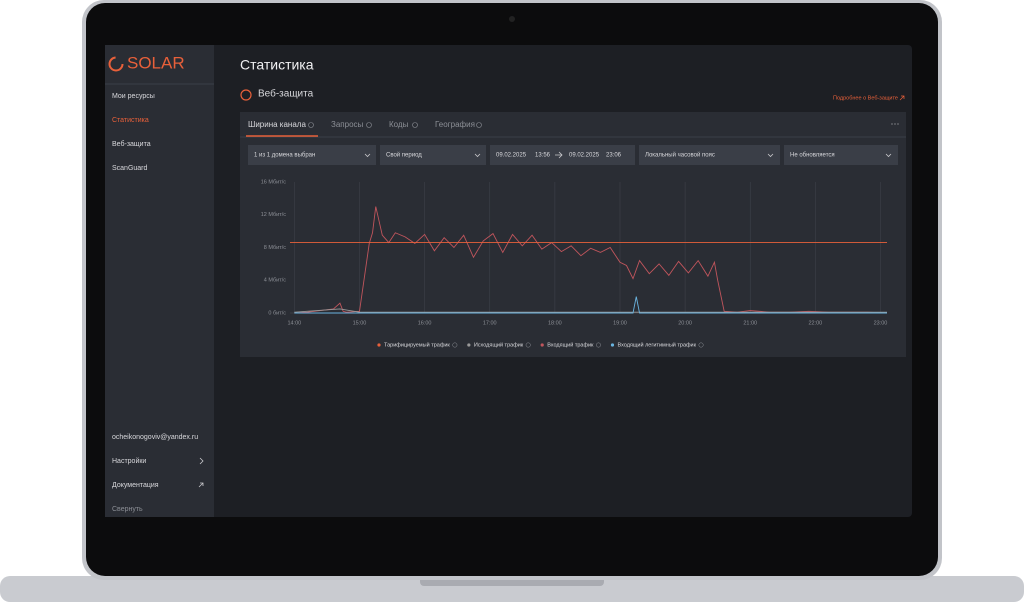 The image size is (1024, 608). What do you see at coordinates (543, 156) in the screenshot?
I see `time-from: 13:56` at bounding box center [543, 156].